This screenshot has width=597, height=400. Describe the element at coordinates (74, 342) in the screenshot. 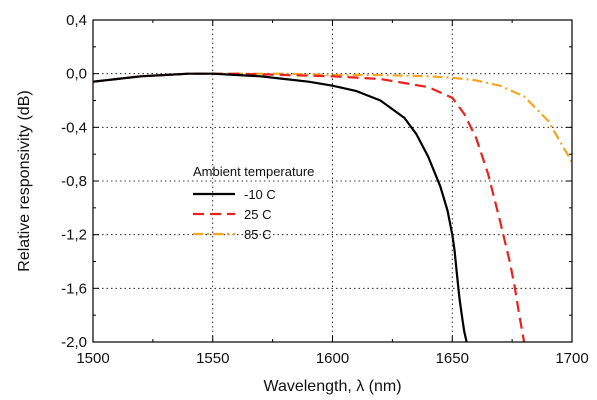

I see `y-tick-label: -2,0` at that location.